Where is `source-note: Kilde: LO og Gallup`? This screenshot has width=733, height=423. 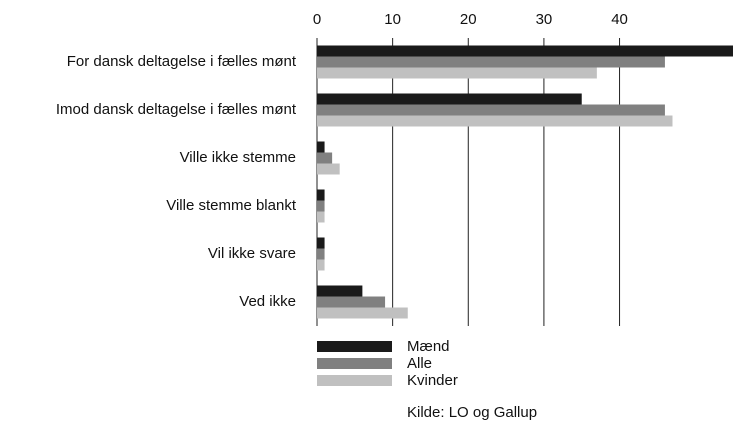
source-note: Kilde: LO og Gallup is located at coordinates (472, 412).